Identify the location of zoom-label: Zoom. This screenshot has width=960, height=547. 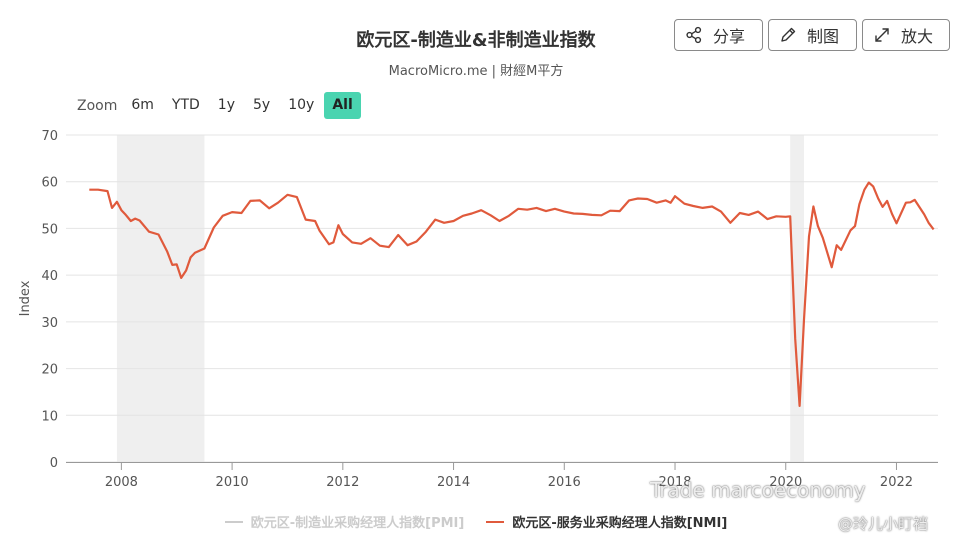
(97, 105).